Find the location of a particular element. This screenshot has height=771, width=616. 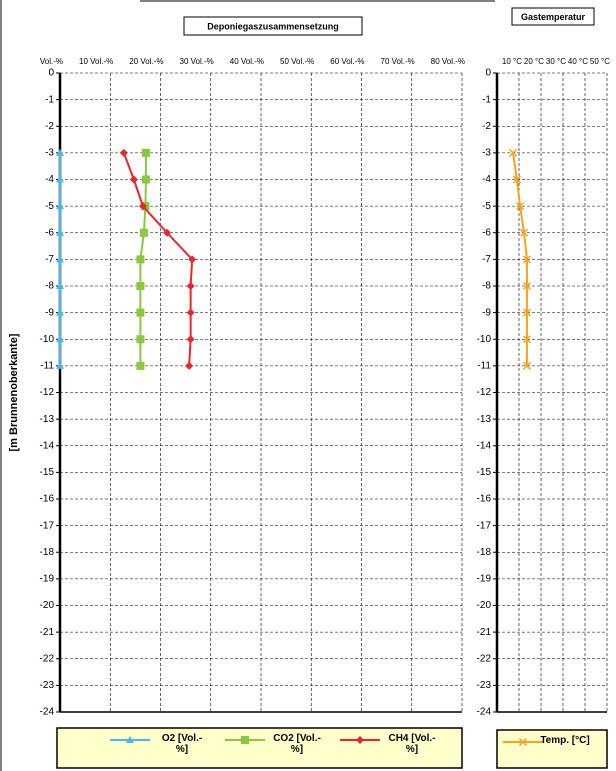

x-tick-label: 30 Vol.-% is located at coordinates (197, 61).